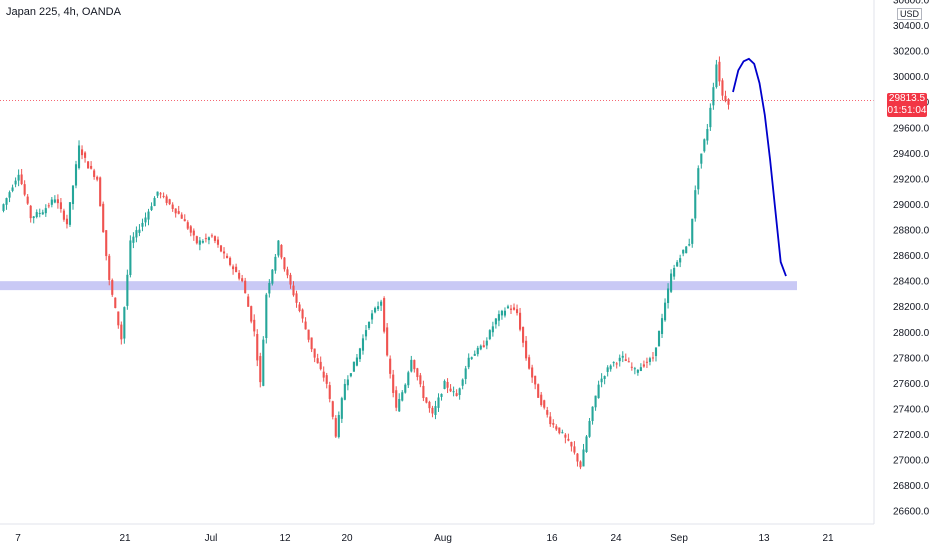  I want to click on support-zone, so click(398, 286).